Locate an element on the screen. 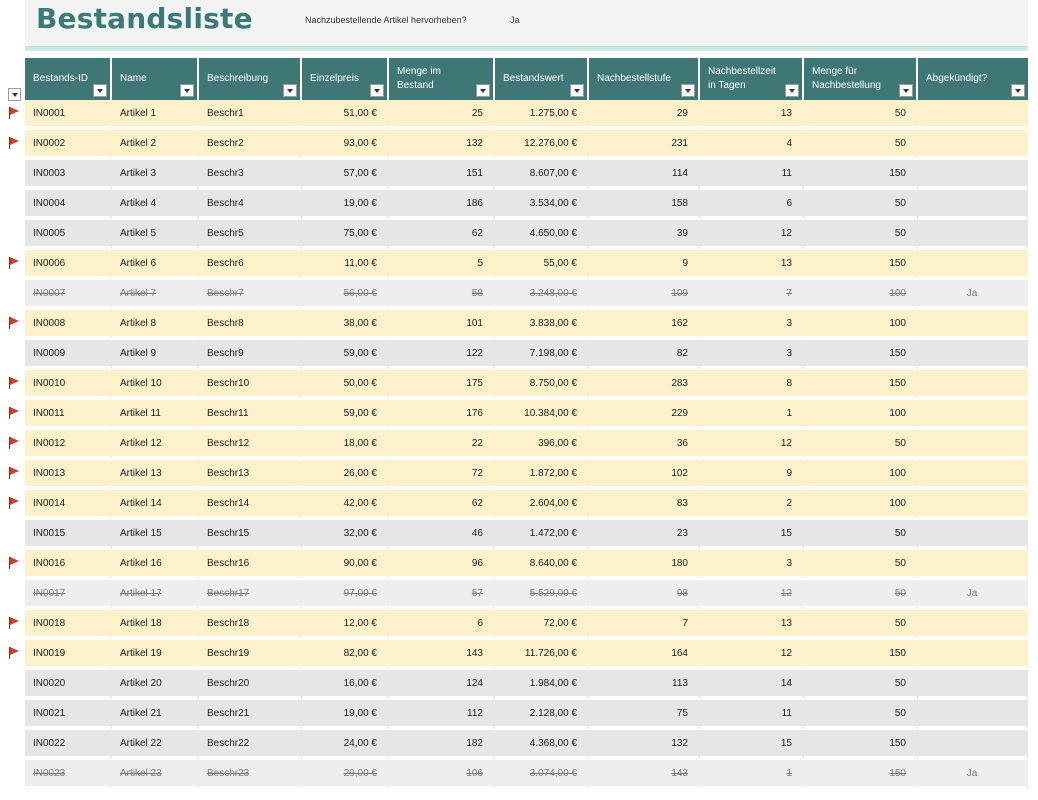 The width and height of the screenshot is (1038, 800). cell-unit-price: 26,00 € is located at coordinates (345, 475).